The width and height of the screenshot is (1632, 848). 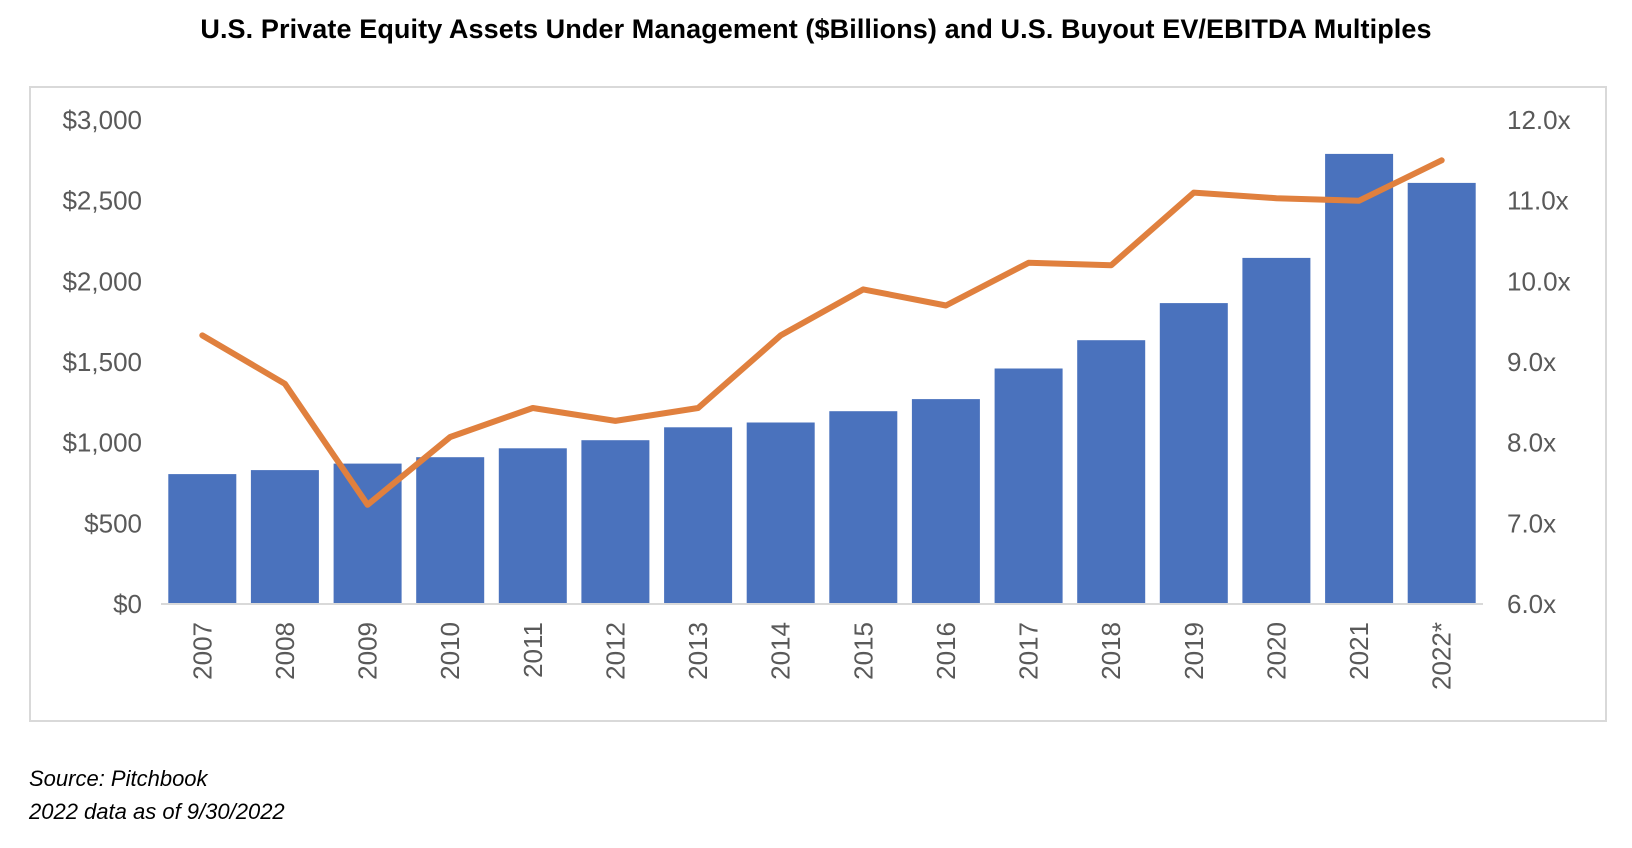 I want to click on left-tick-label: $3,000, so click(x=102, y=120).